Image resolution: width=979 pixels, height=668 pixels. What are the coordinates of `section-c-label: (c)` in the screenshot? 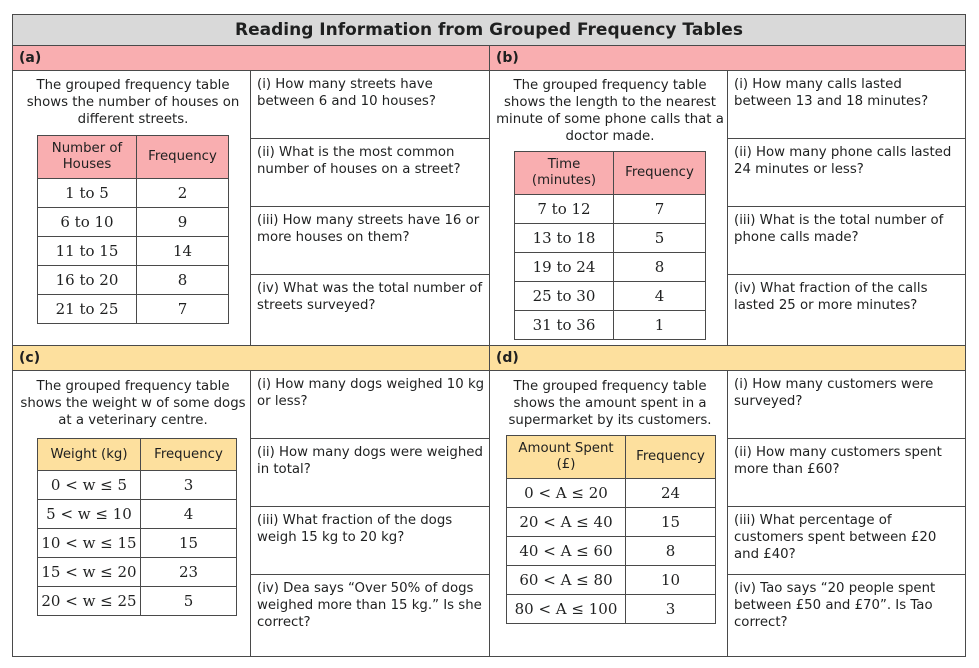 It's located at (251, 358).